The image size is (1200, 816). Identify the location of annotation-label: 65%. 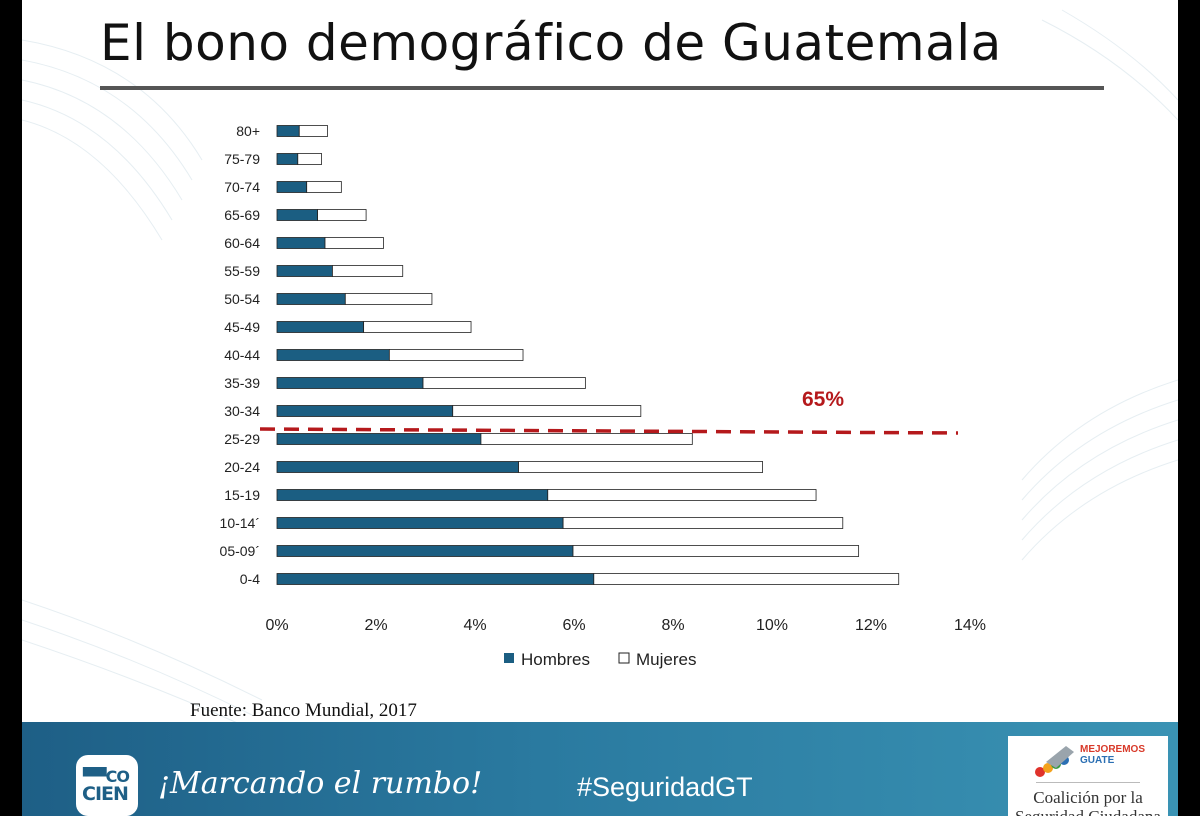
(823, 399).